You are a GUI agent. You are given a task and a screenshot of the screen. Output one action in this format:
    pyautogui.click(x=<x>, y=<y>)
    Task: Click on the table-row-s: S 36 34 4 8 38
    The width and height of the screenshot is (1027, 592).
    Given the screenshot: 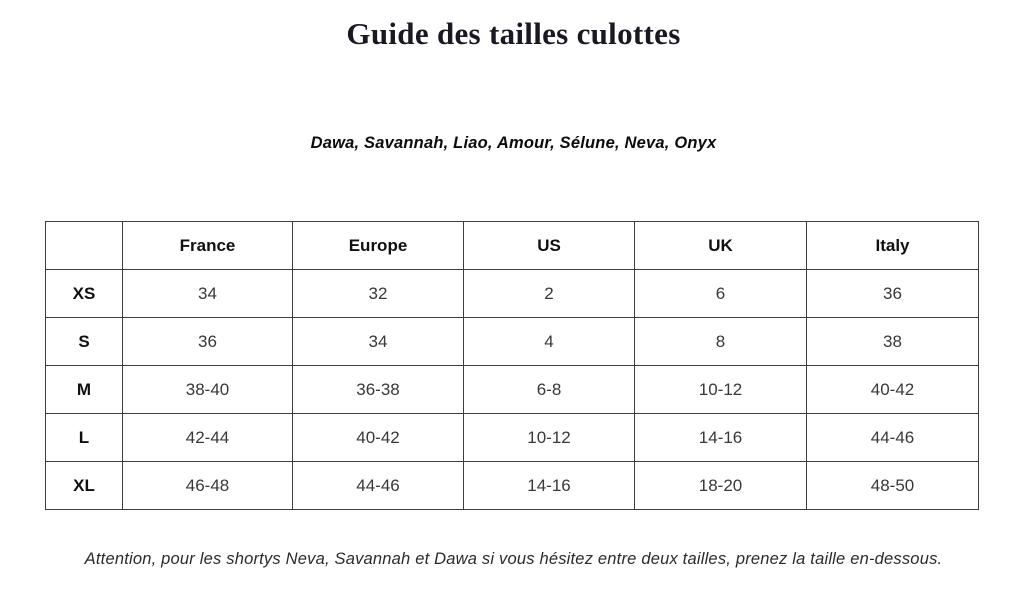 What is the action you would take?
    pyautogui.click(x=512, y=341)
    